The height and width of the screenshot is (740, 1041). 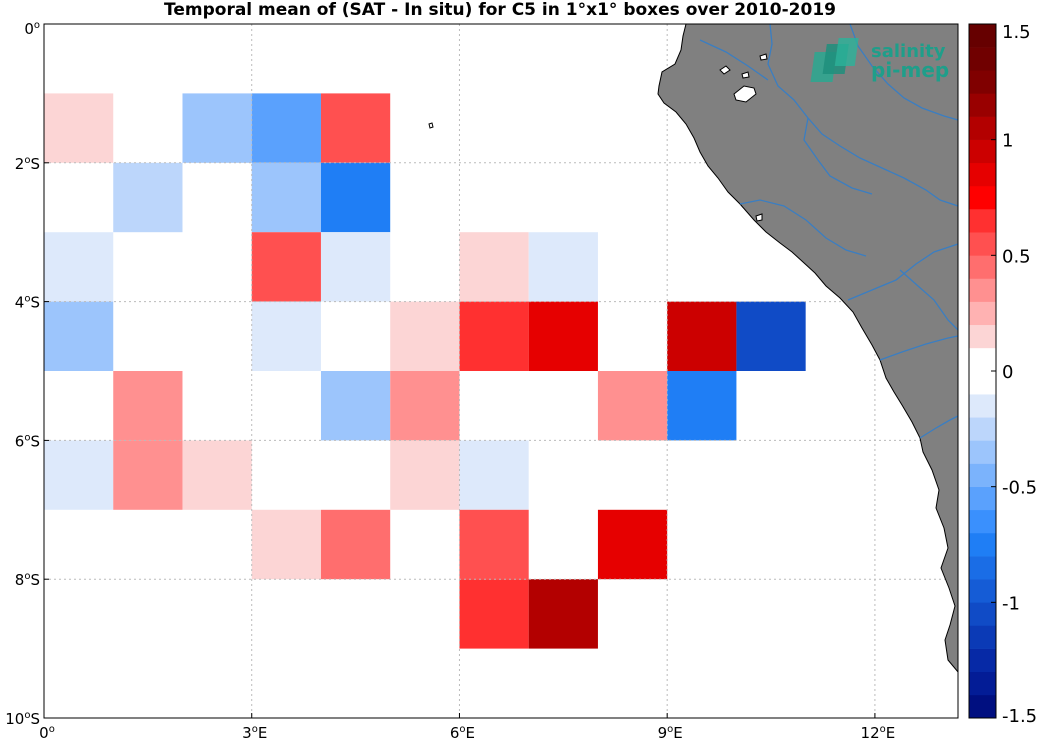 What do you see at coordinates (1019, 488) in the screenshot?
I see `colorbar-tick-label: -0.5` at bounding box center [1019, 488].